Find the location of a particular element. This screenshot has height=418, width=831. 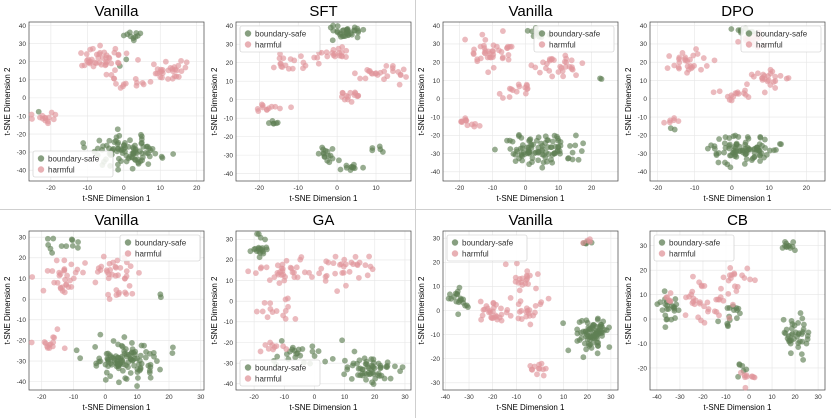

x-tick-label: 10 is located at coordinates (772, 397).